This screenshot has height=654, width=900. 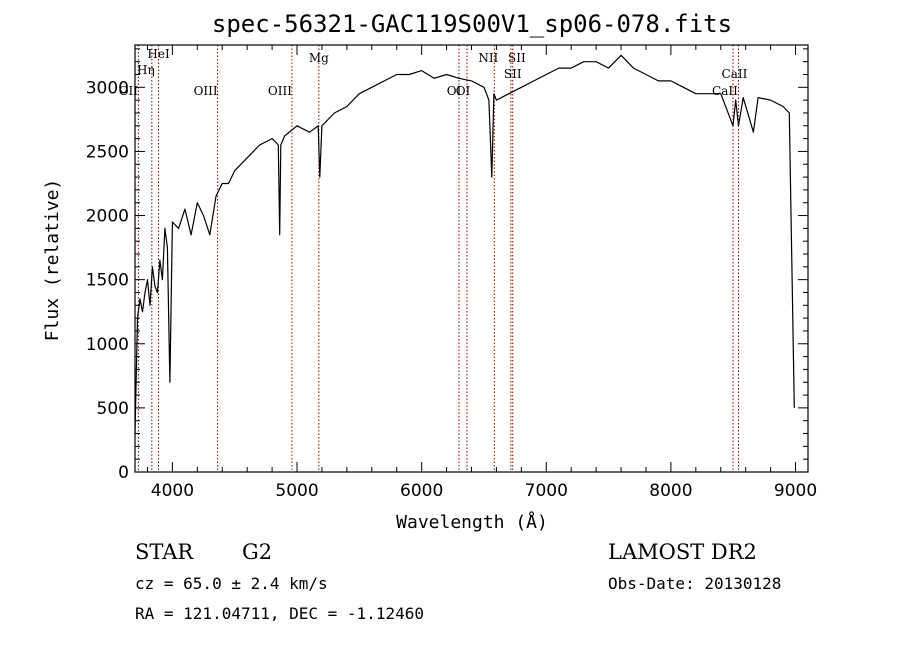 What do you see at coordinates (172, 491) in the screenshot?
I see `x-tick-label: 4000` at bounding box center [172, 491].